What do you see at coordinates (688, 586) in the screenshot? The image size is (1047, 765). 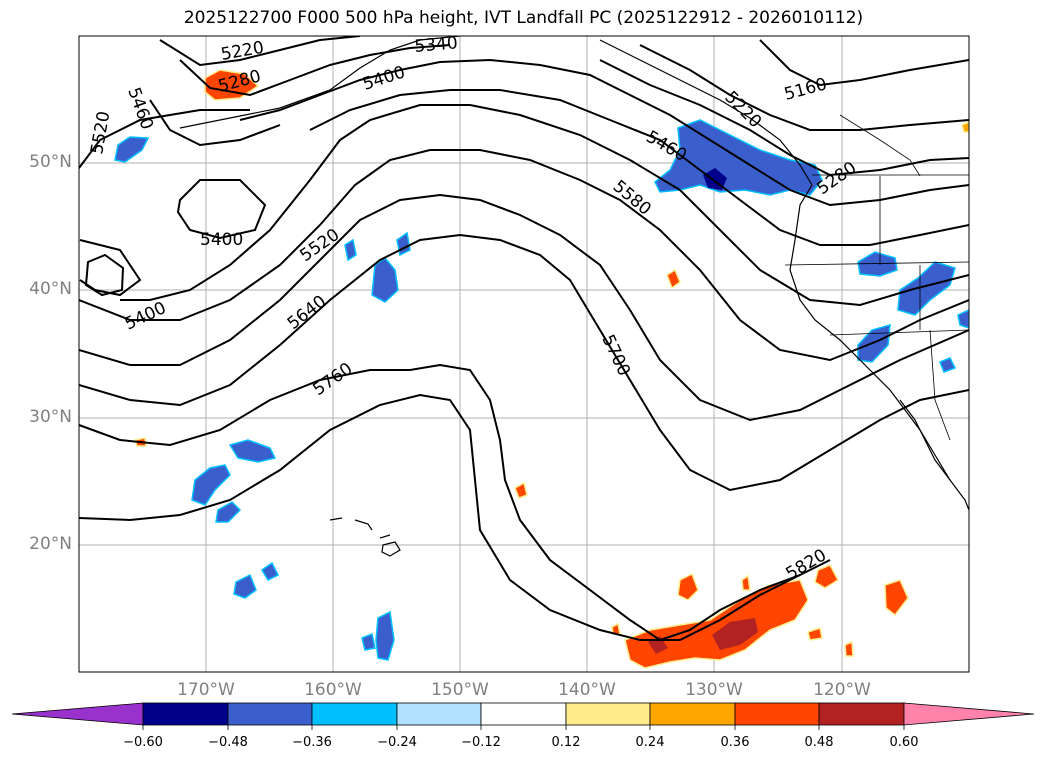 I see `pos-region-south-a` at bounding box center [688, 586].